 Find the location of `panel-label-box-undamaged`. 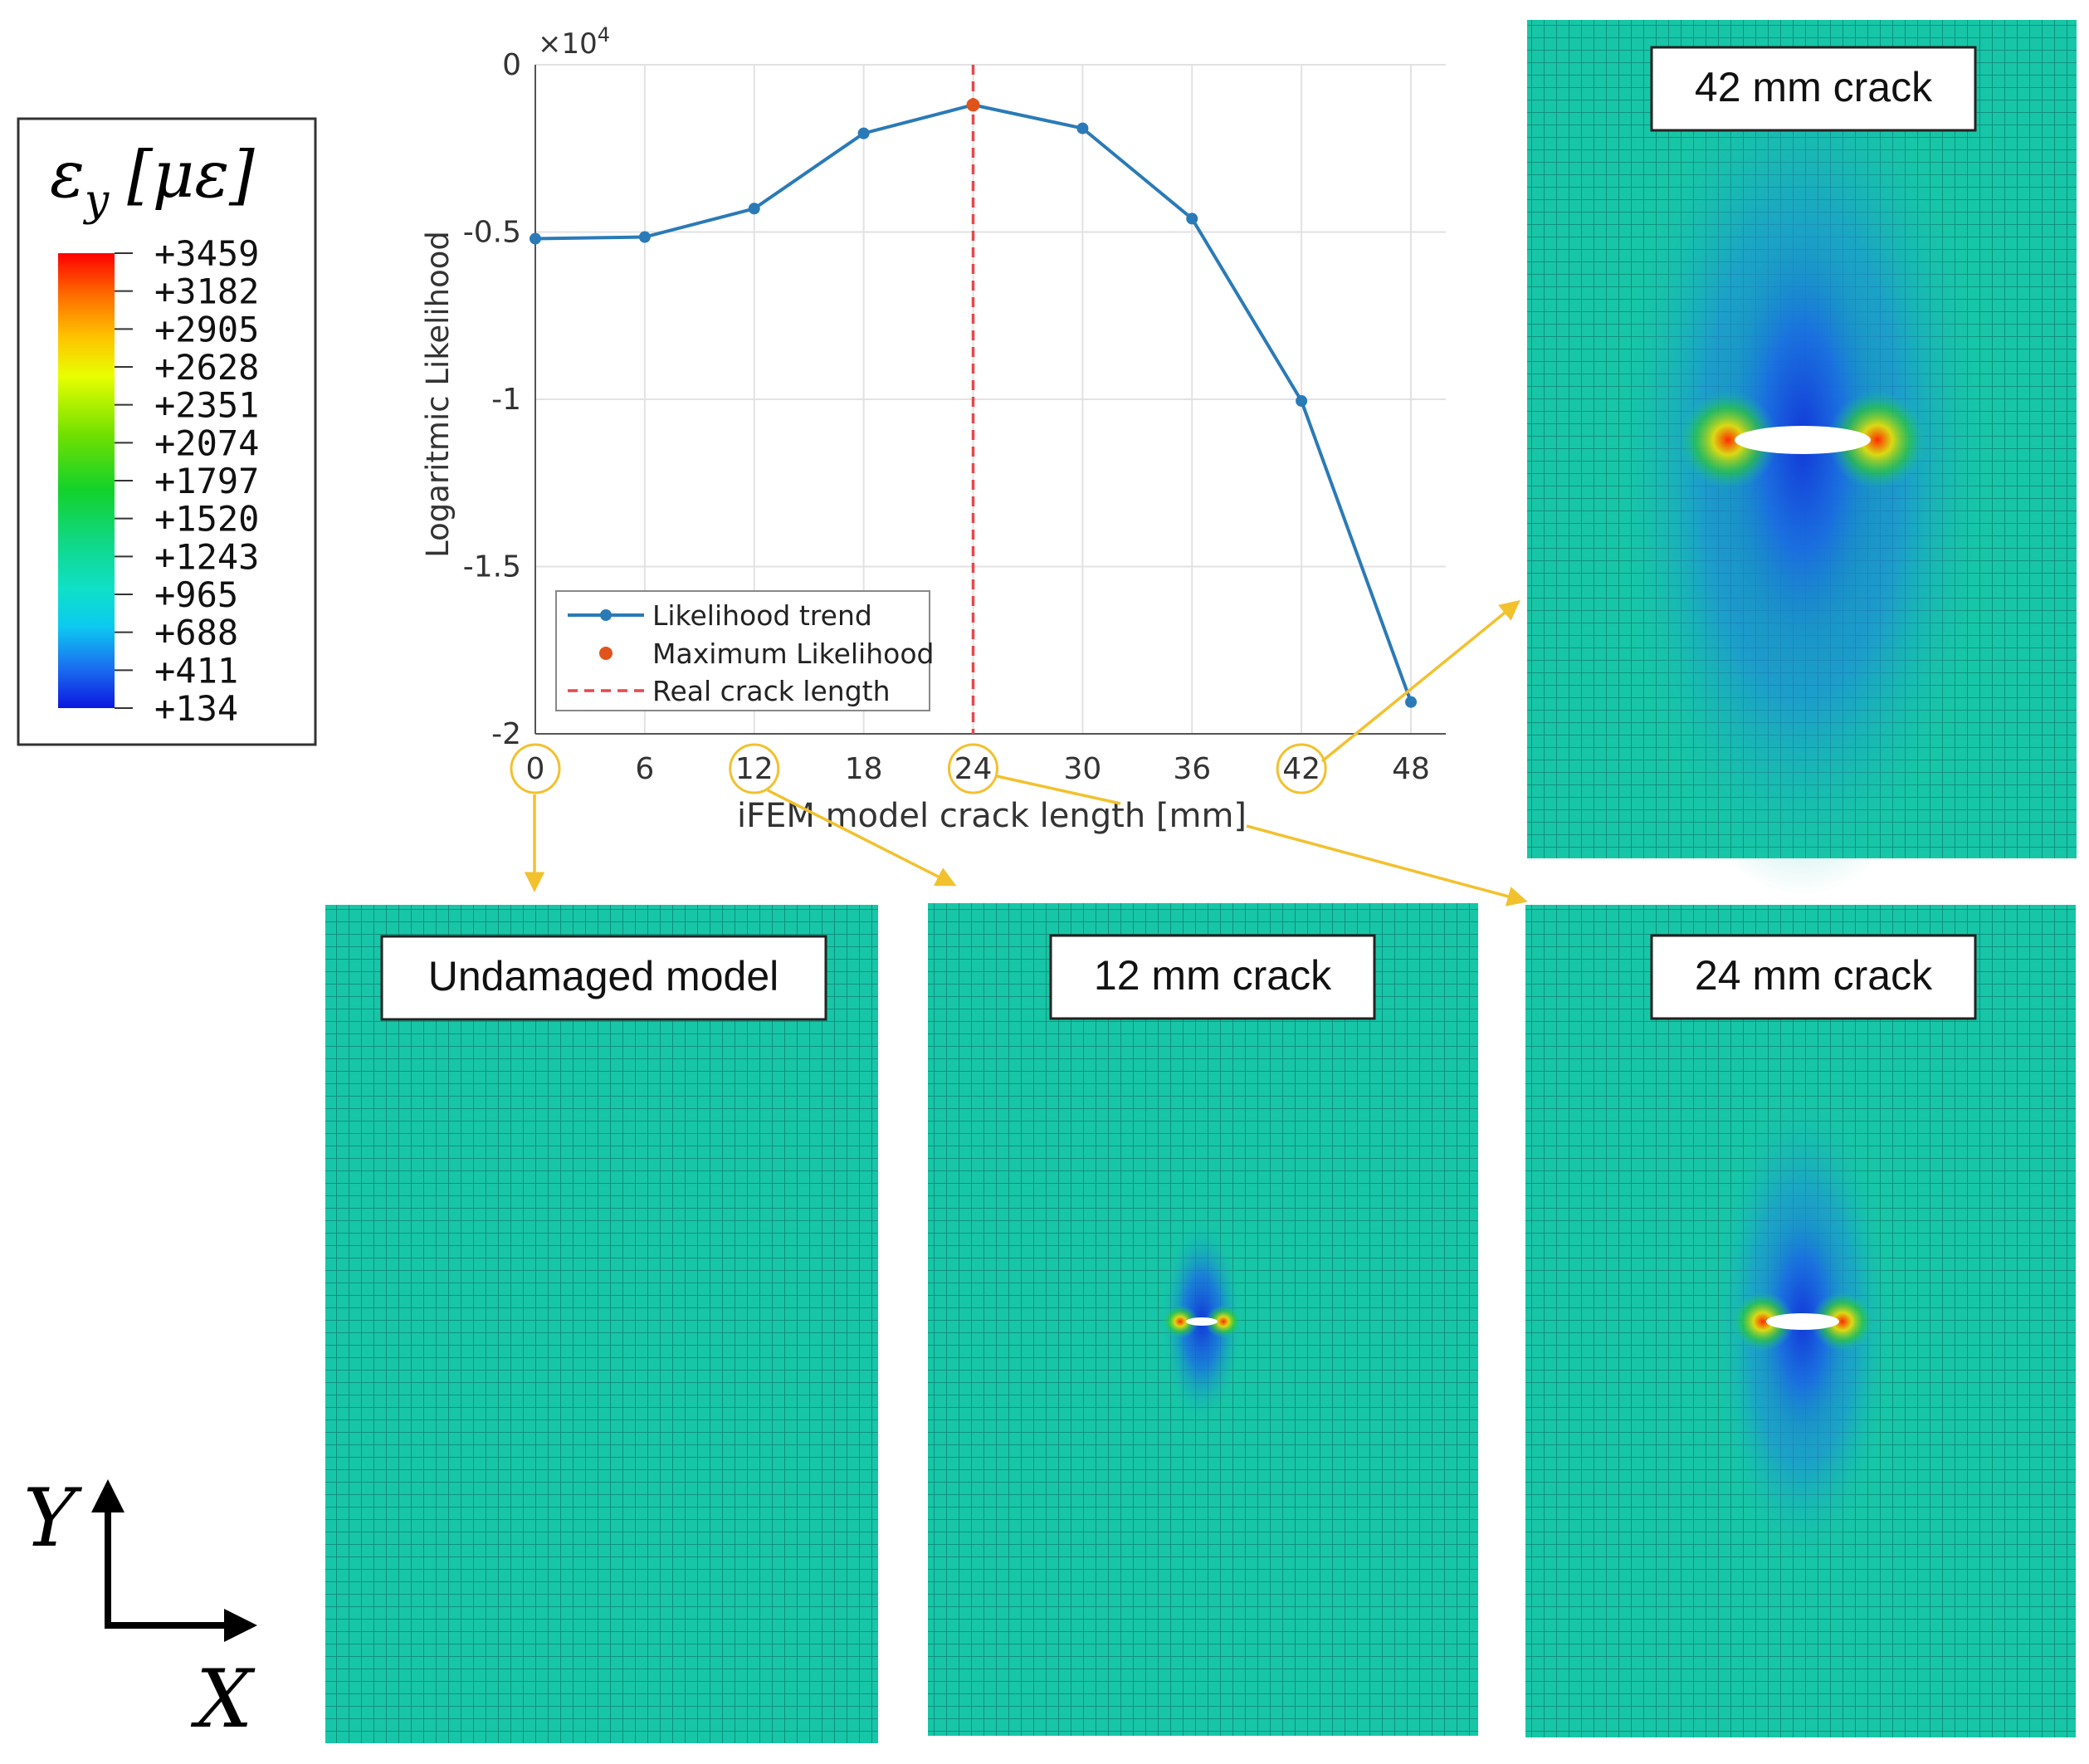

panel-label-box-undamaged is located at coordinates (603, 978).